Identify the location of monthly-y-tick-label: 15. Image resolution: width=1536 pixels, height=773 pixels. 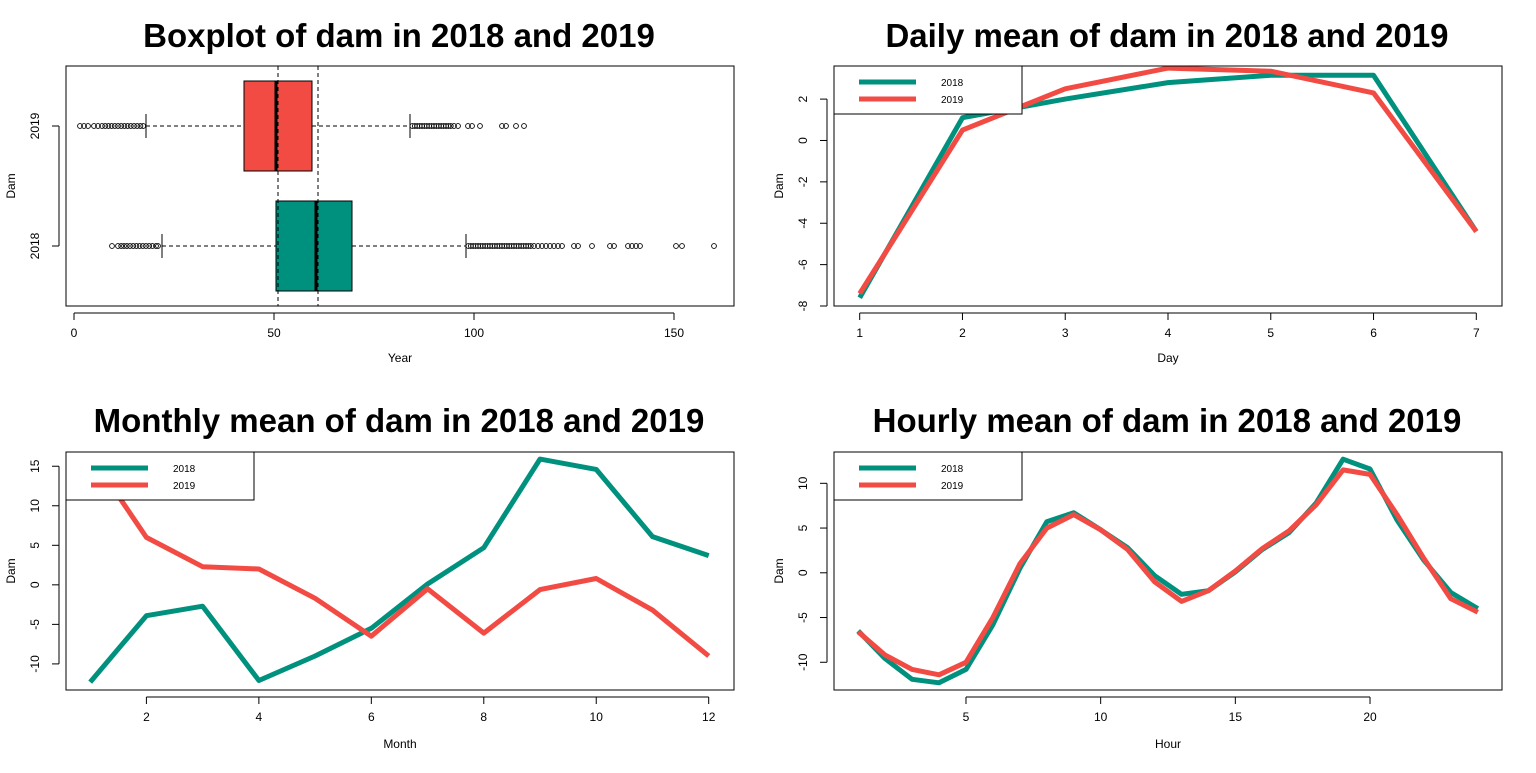
(35, 466).